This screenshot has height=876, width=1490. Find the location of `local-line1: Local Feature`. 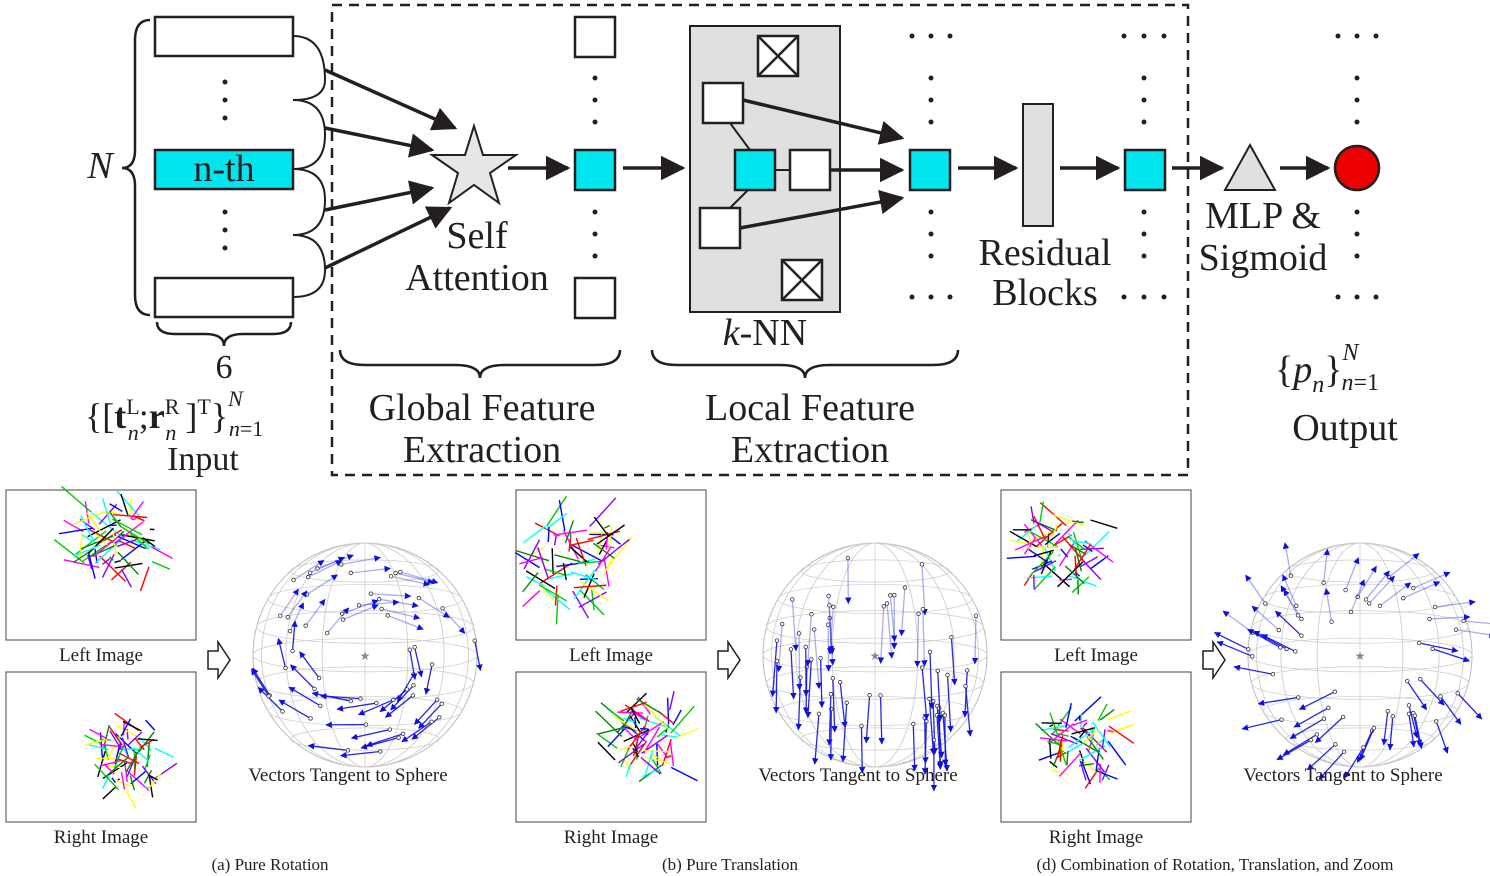

local-line1: Local Feature is located at coordinates (810, 408).